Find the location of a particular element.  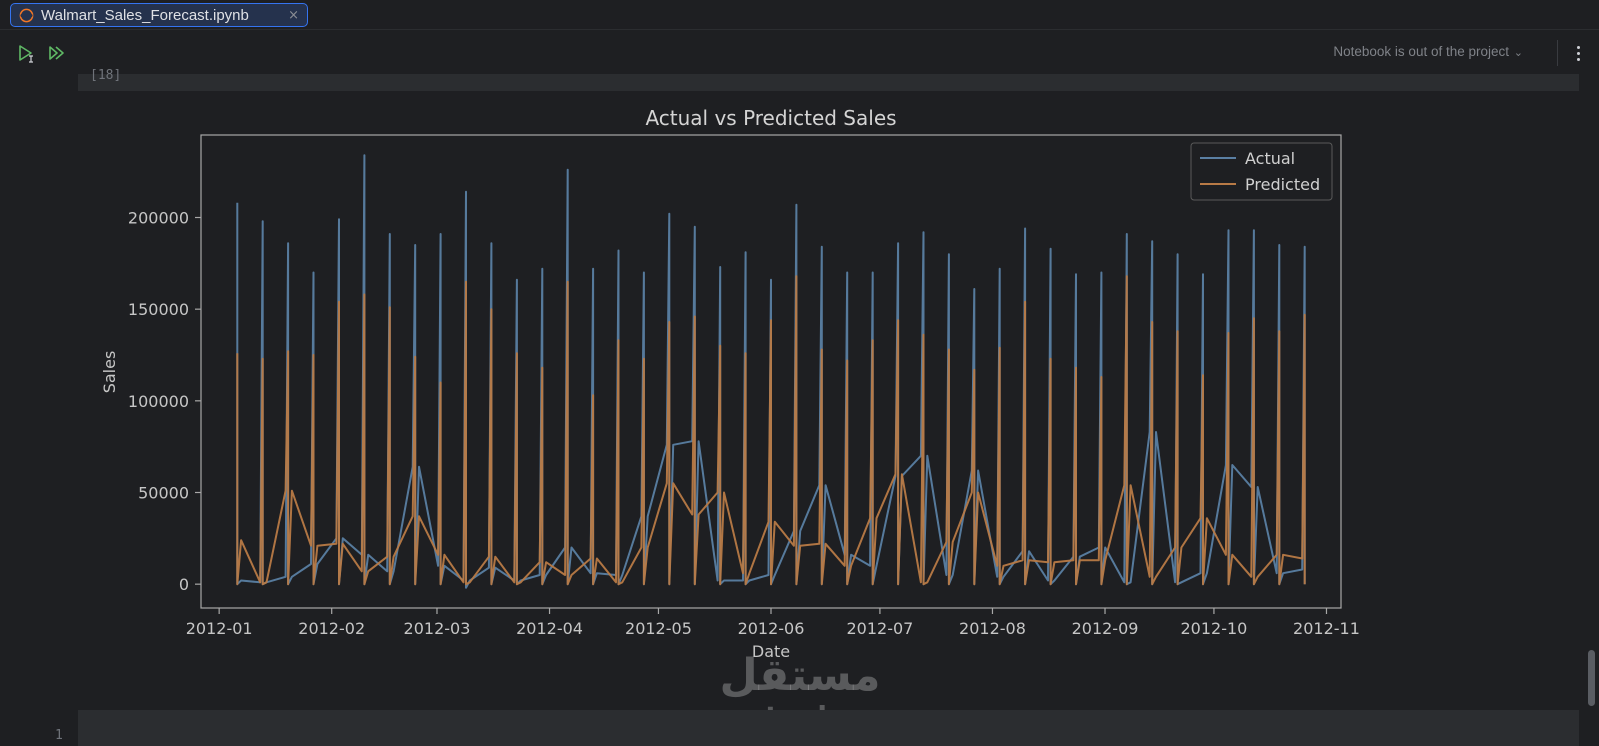

run-cell-button is located at coordinates (27, 53).